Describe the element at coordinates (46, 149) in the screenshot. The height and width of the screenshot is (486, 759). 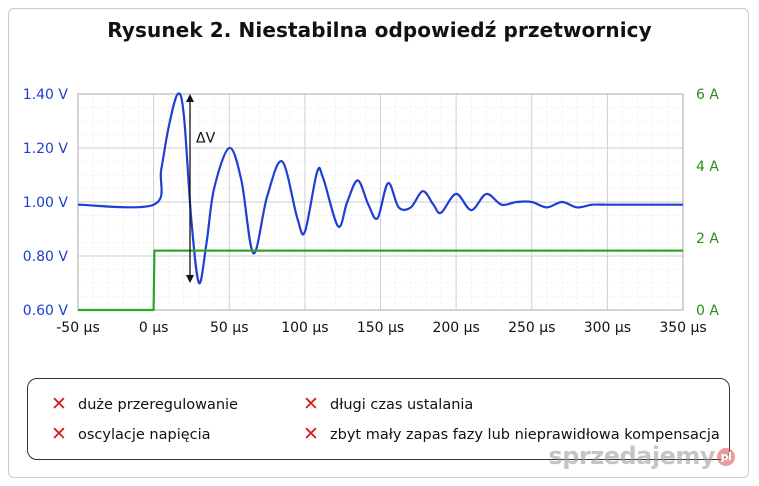
I see `left-tick-label: 1.20 V` at that location.